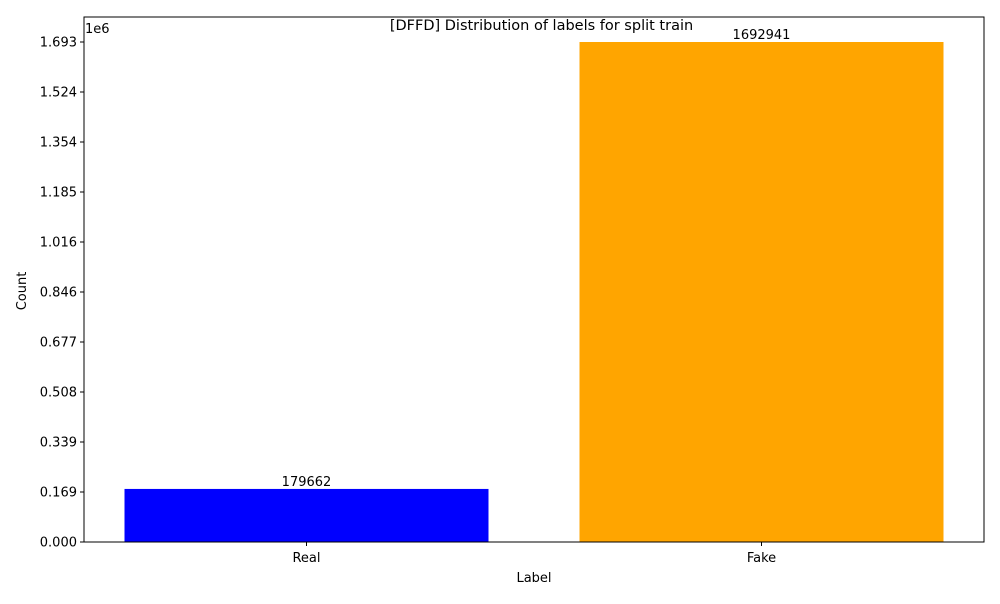 This screenshot has width=1000, height=604. What do you see at coordinates (58, 292) in the screenshot?
I see `y-tick-label: 0.846` at bounding box center [58, 292].